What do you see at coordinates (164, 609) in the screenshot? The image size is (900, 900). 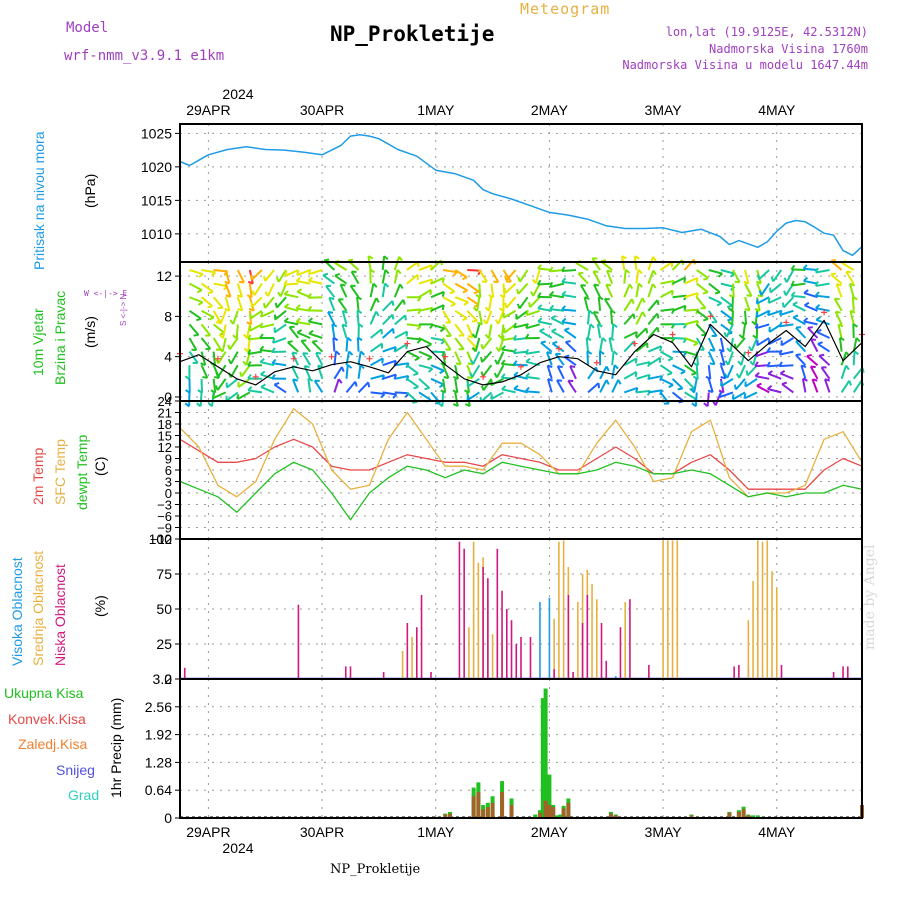 I see `y-tick-label: 50` at bounding box center [164, 609].